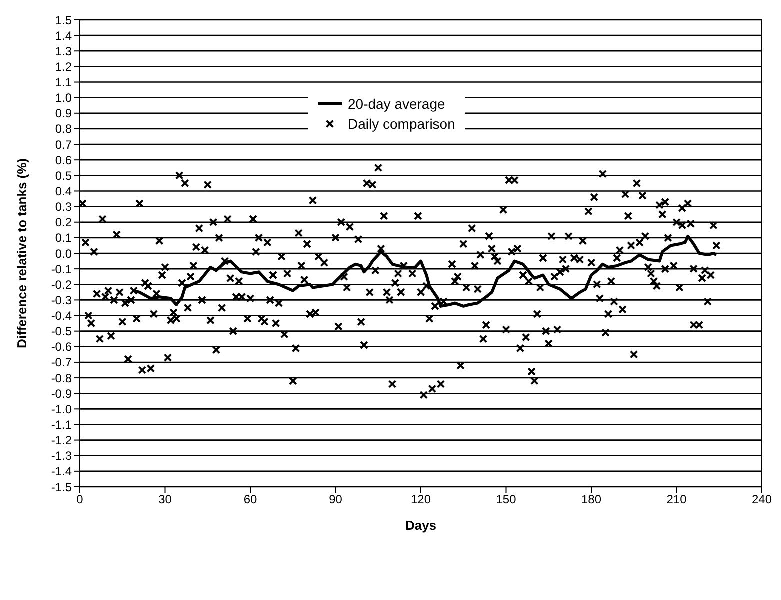 This screenshot has width=781, height=600. I want to click on y-tick-label: 0.9, so click(63, 113).